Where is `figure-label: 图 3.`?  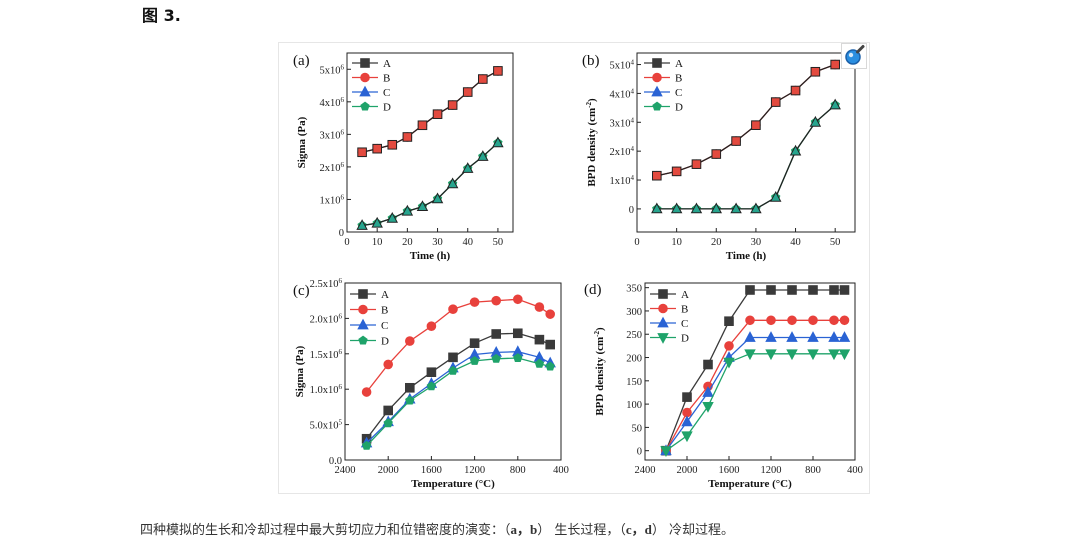 figure-label: 图 3. is located at coordinates (161, 15).